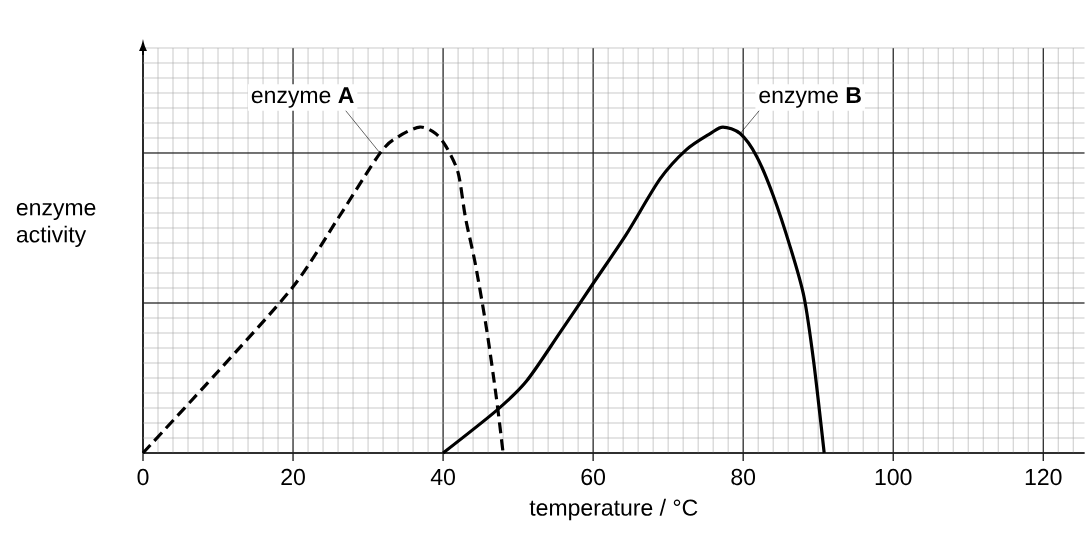  Describe the element at coordinates (893, 477) in the screenshot. I see `x-tick-label: 100` at that location.